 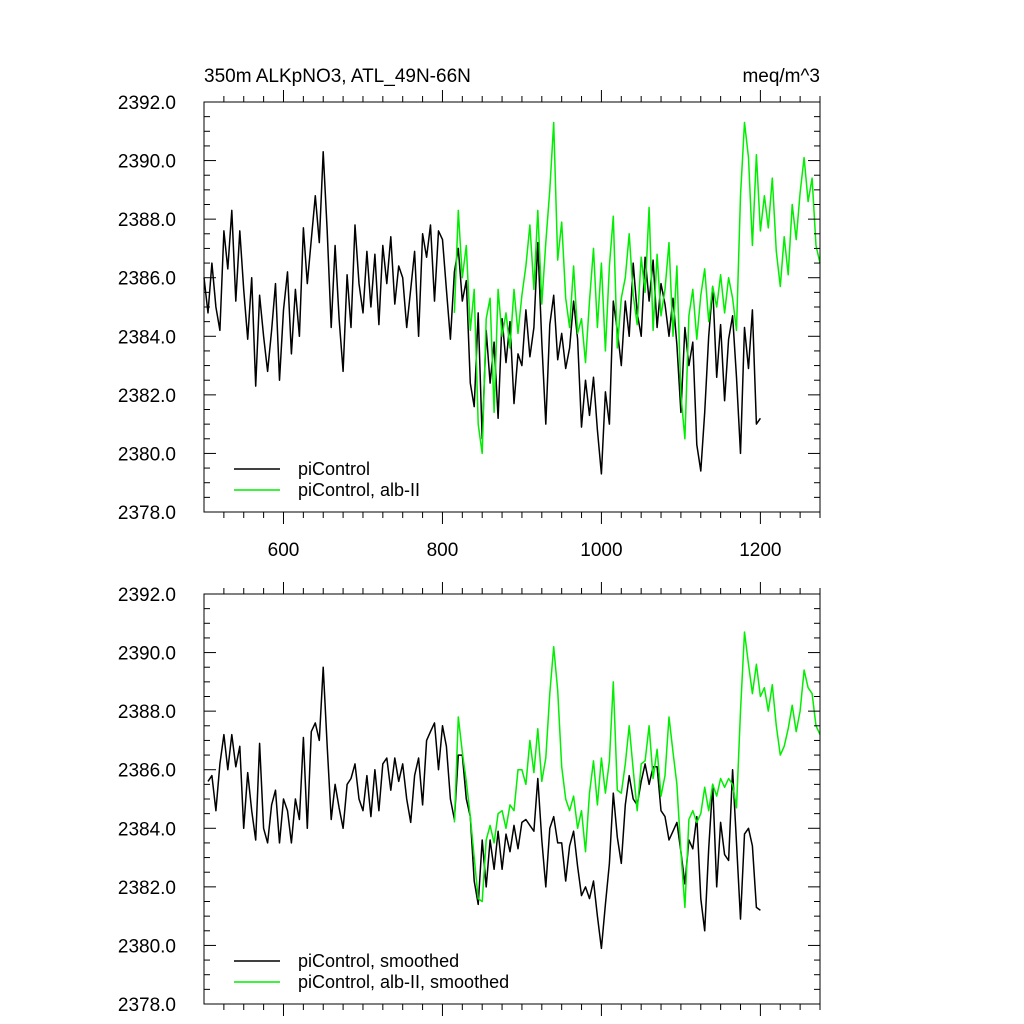 What do you see at coordinates (760, 550) in the screenshot?
I see `x-tick-label: 1200` at bounding box center [760, 550].